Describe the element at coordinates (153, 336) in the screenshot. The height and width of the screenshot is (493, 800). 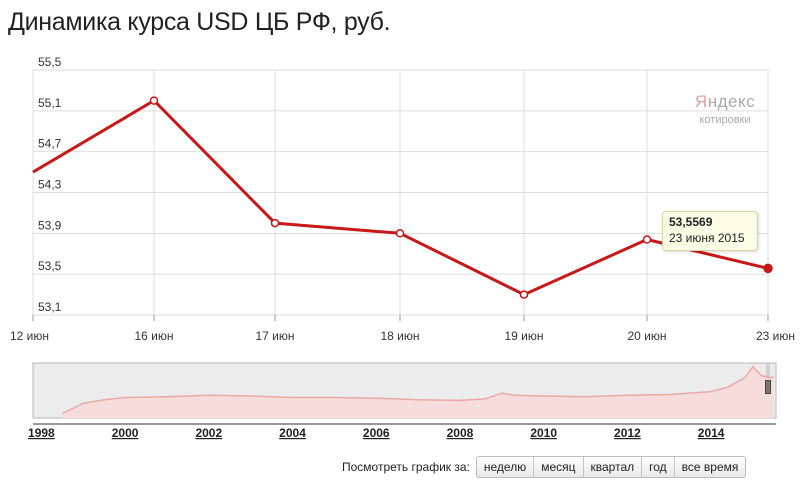
I see `x-tick-label: 16 июн` at that location.